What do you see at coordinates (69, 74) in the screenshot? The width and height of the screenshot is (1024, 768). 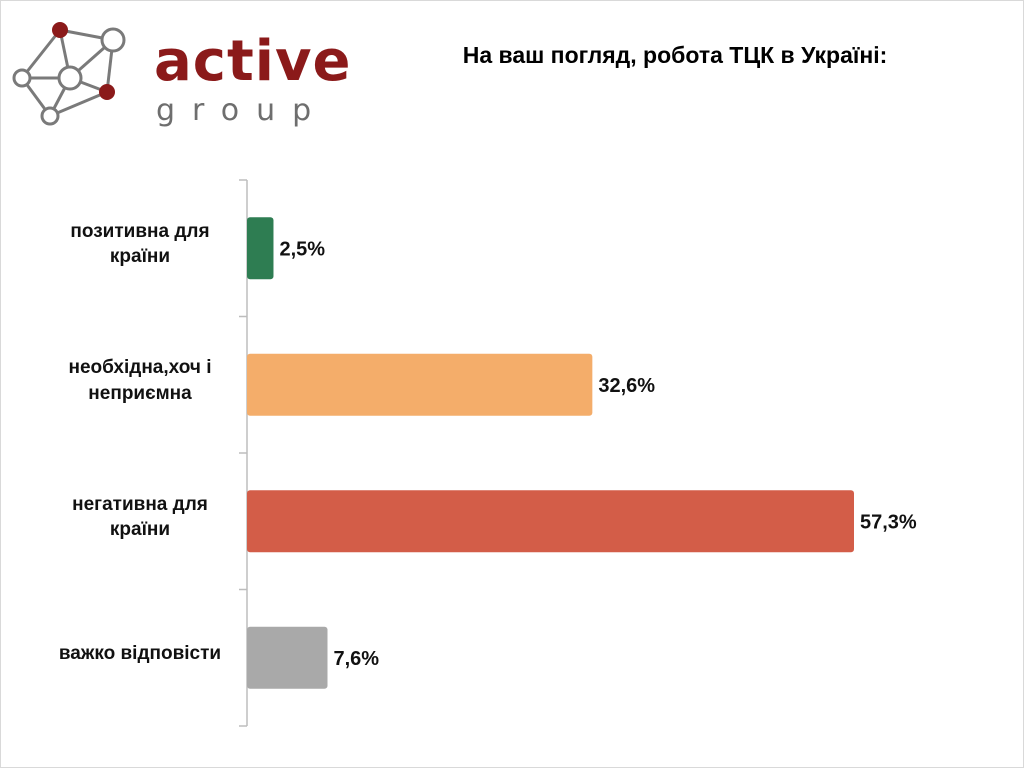 I see `network-logo-icon` at bounding box center [69, 74].